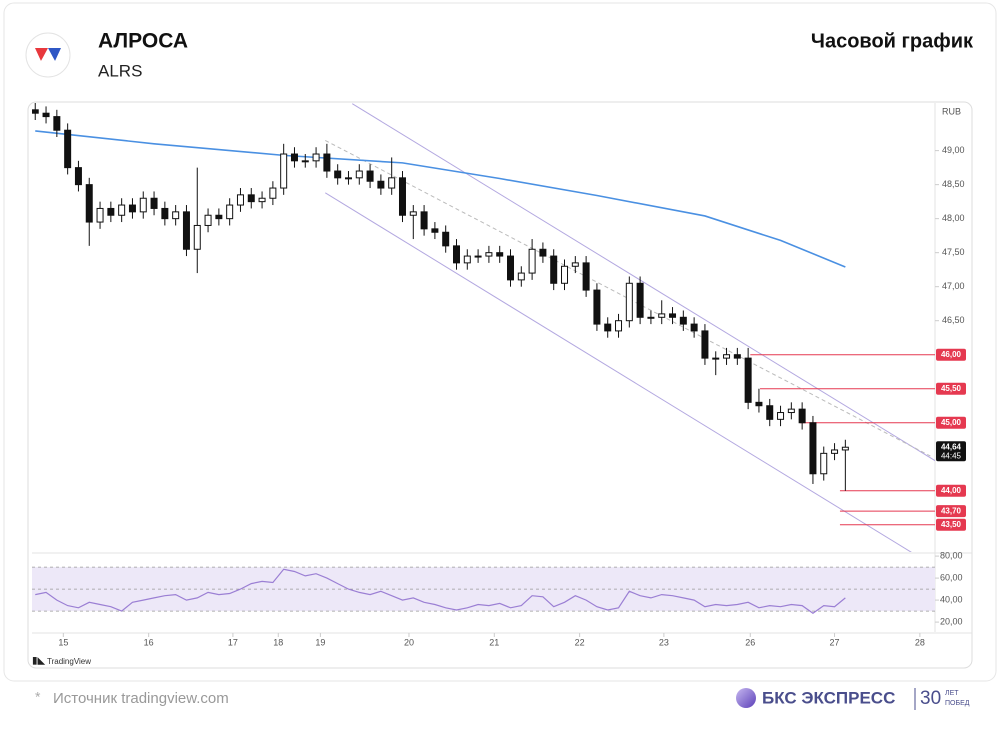 The width and height of the screenshot is (1000, 735). Describe the element at coordinates (953, 252) in the screenshot. I see `y-tick-label: 47,50` at that location.